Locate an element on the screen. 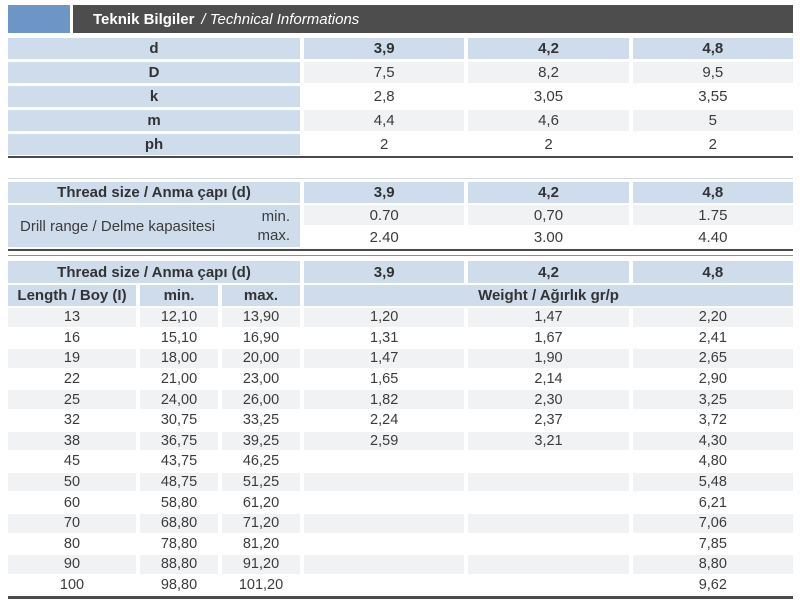 The image size is (800, 600). dimension-value: 4,6 is located at coordinates (548, 120).